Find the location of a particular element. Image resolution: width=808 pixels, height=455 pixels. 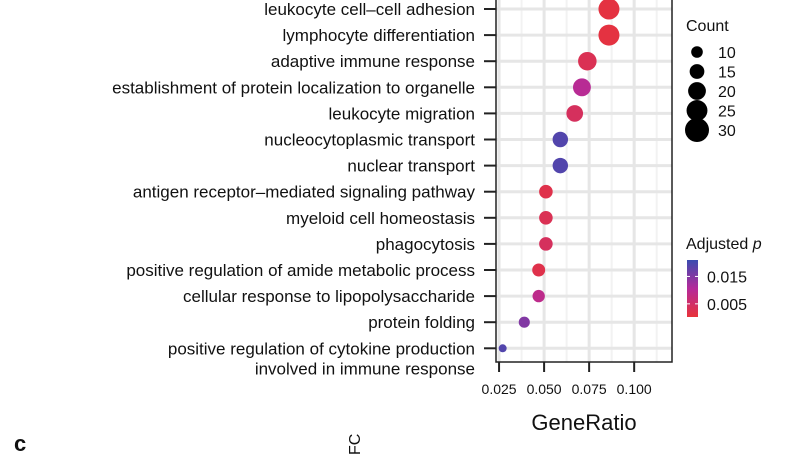

y-tick-label: leukocyte migration is located at coordinates (402, 113).